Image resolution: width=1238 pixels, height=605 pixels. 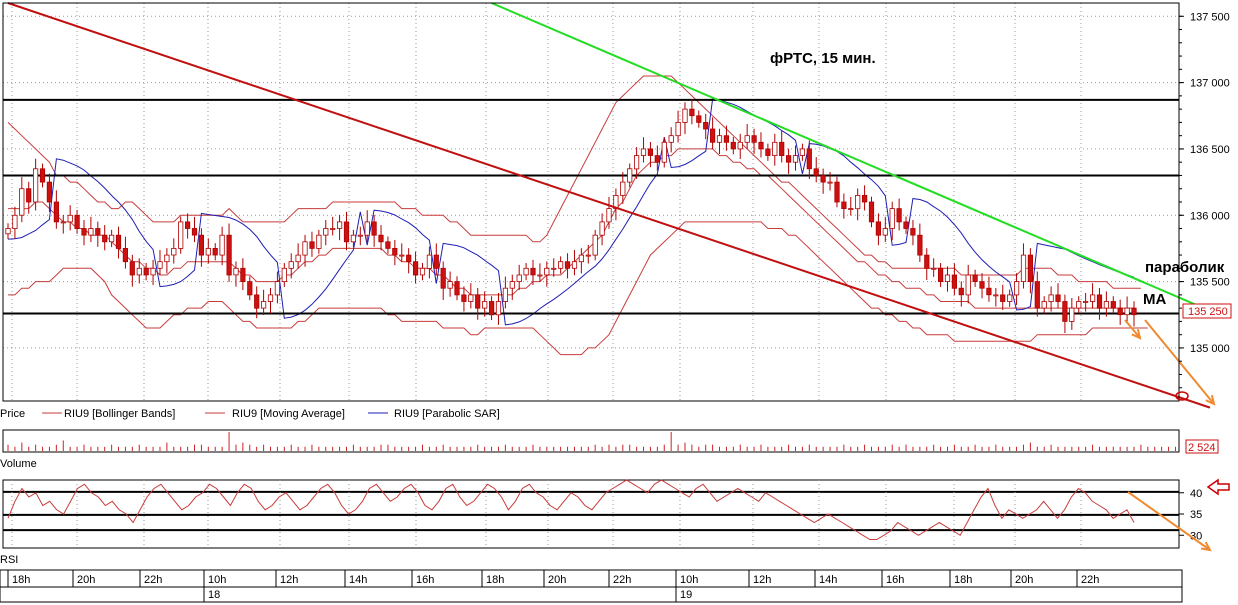 What do you see at coordinates (1210, 150) in the screenshot?
I see `y-tick-label-3: 136 500` at bounding box center [1210, 150].